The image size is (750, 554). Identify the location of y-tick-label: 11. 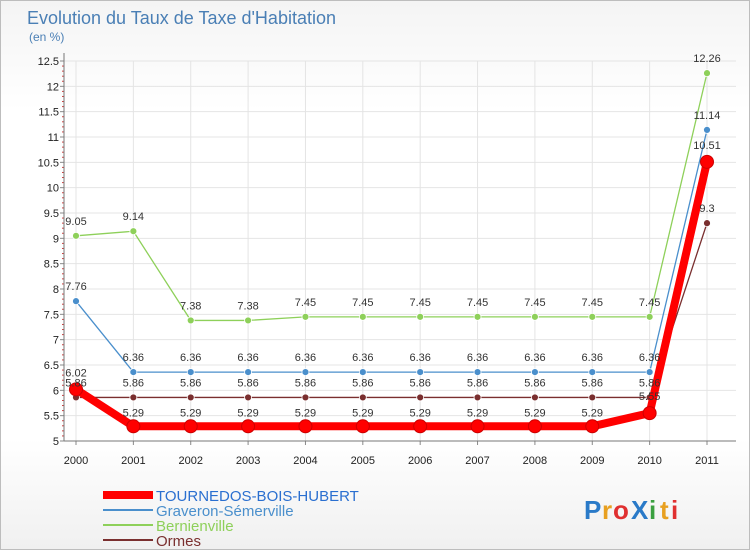
(53, 138).